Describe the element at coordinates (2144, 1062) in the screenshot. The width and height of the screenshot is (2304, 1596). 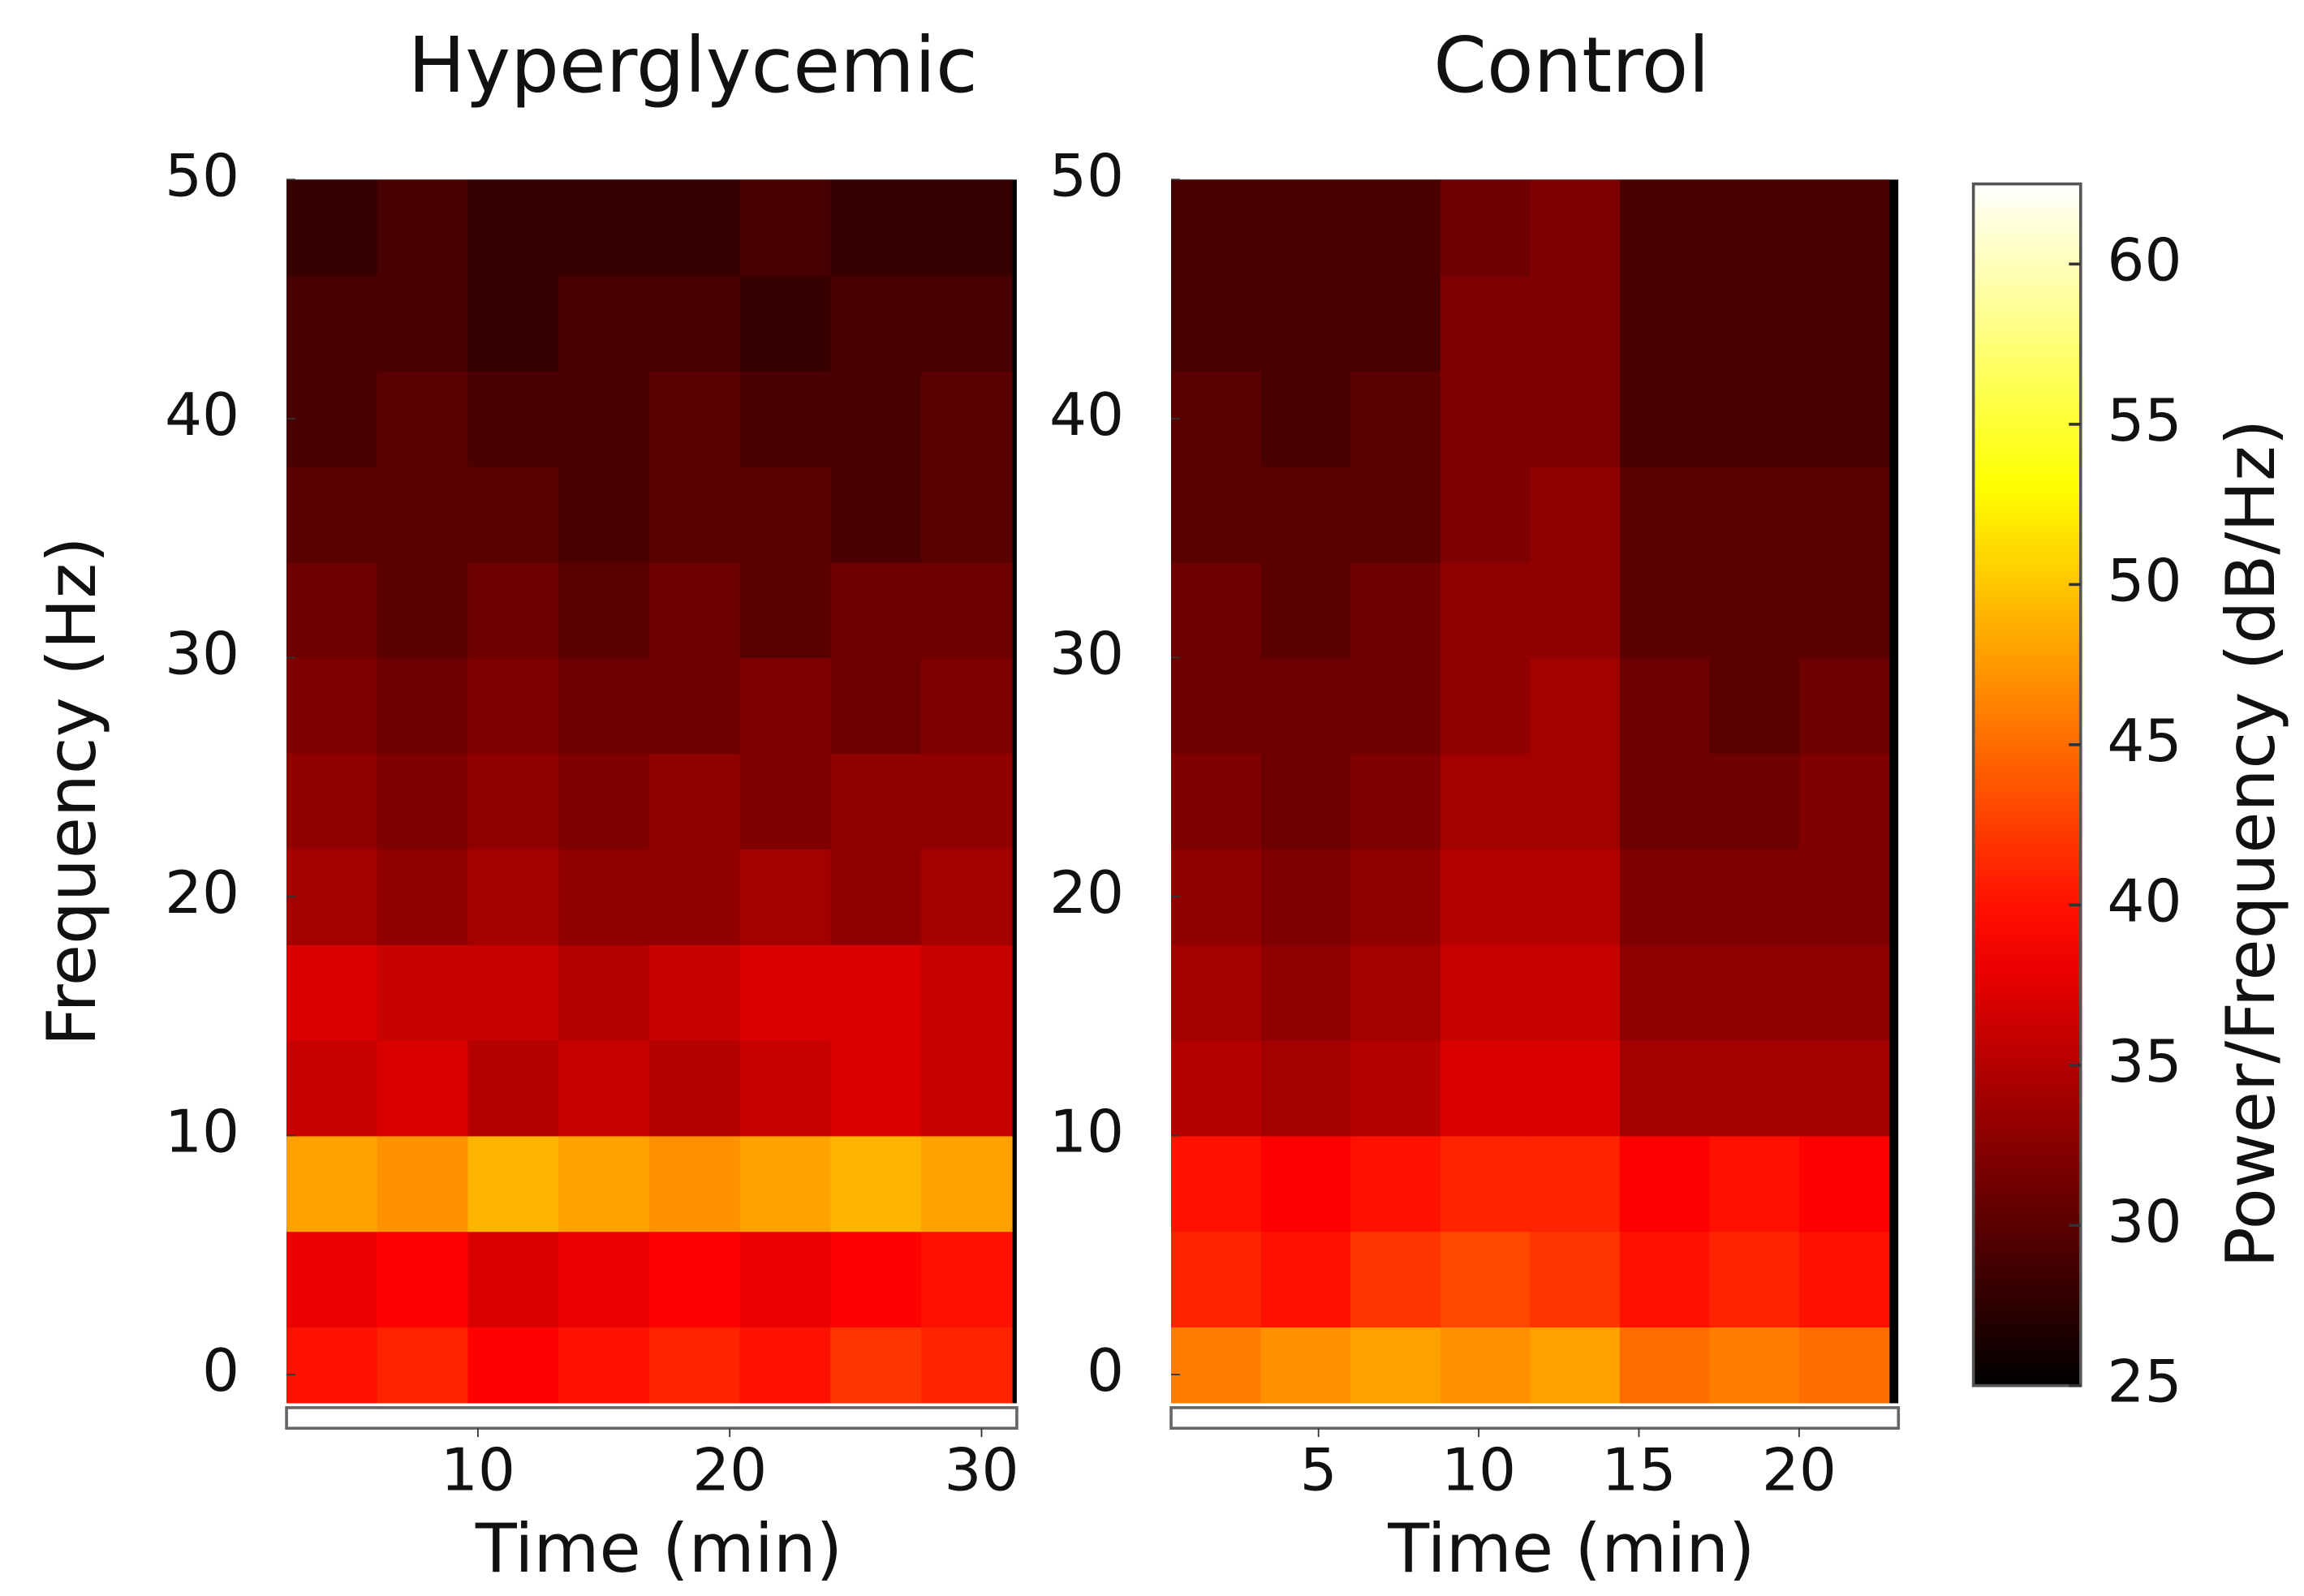
I see `colorbar-tick-label: 35` at that location.